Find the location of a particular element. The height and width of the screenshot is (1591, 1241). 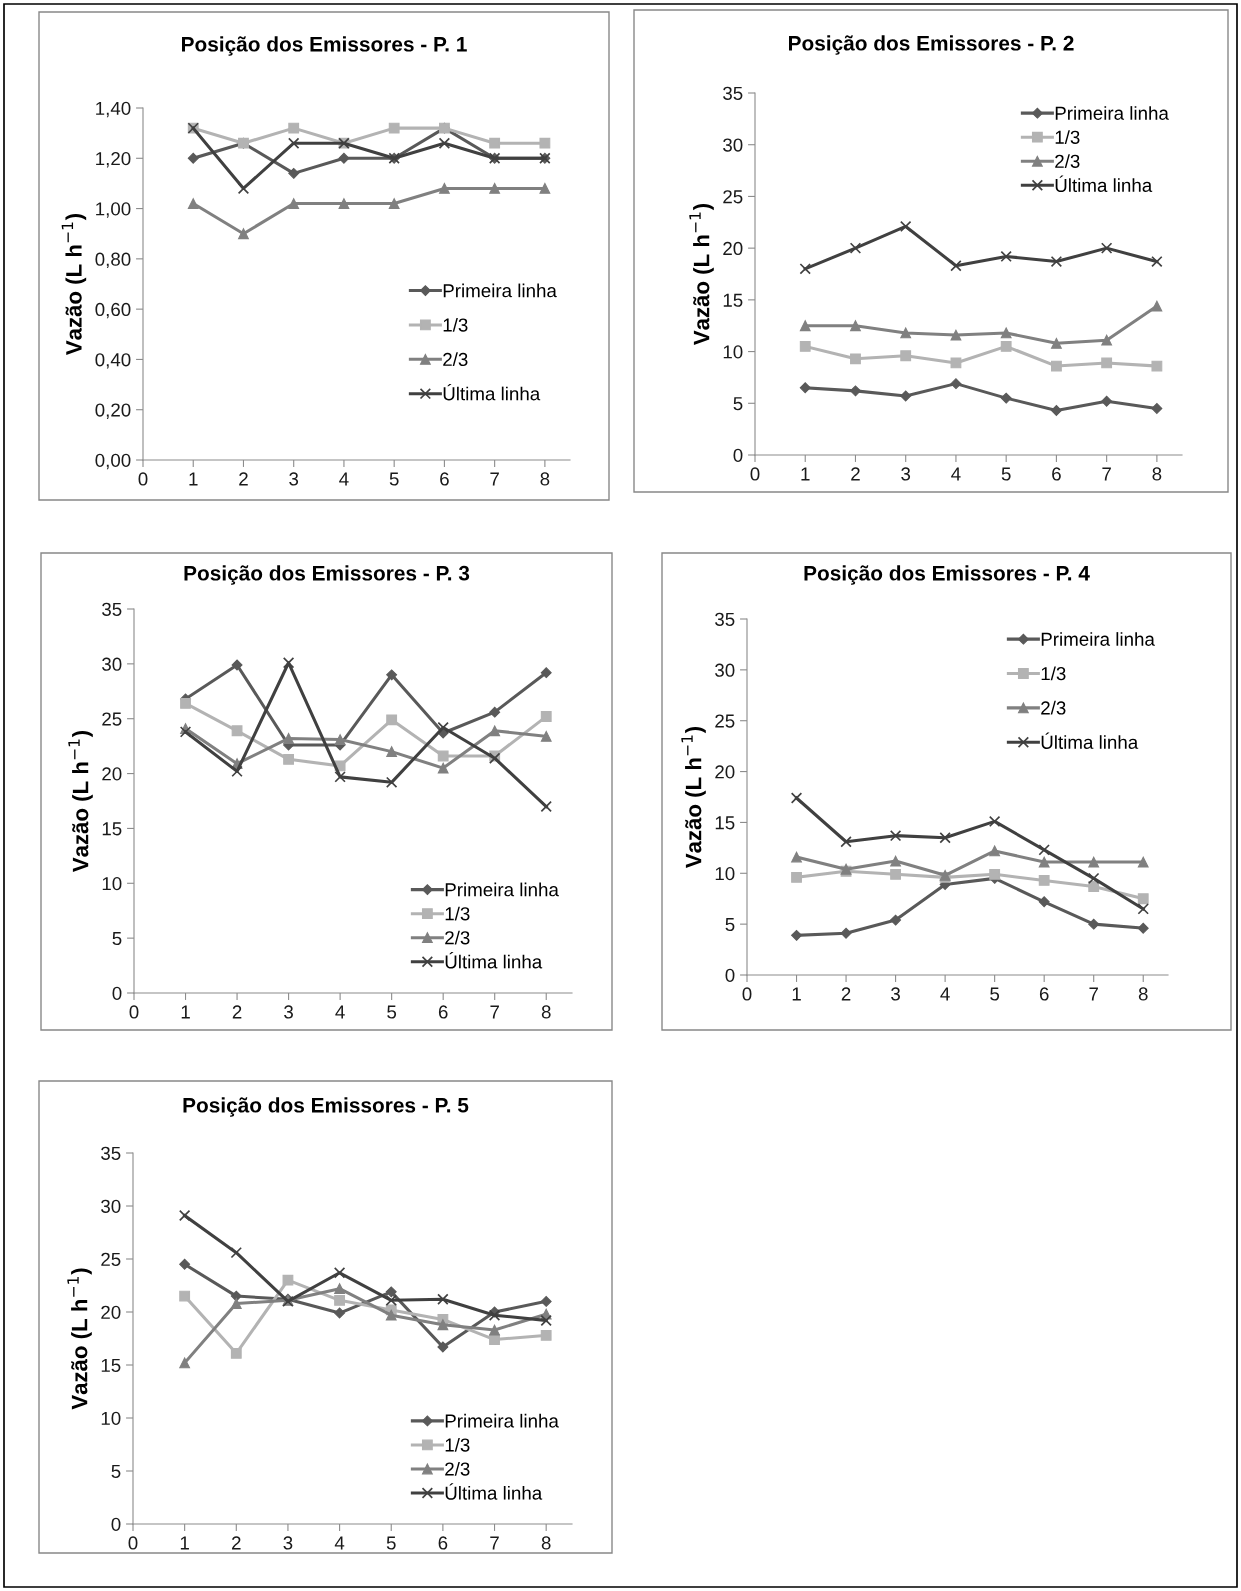

y-tick-label: 1,20 is located at coordinates (113, 159).